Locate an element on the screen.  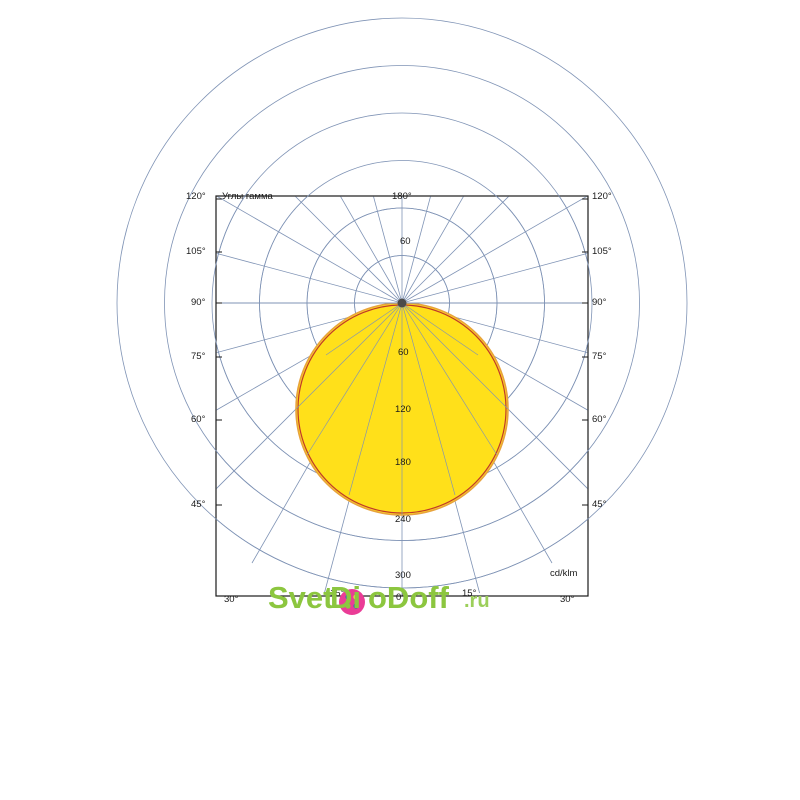
bottom-label-15-left: 15° is located at coordinates (337, 593).